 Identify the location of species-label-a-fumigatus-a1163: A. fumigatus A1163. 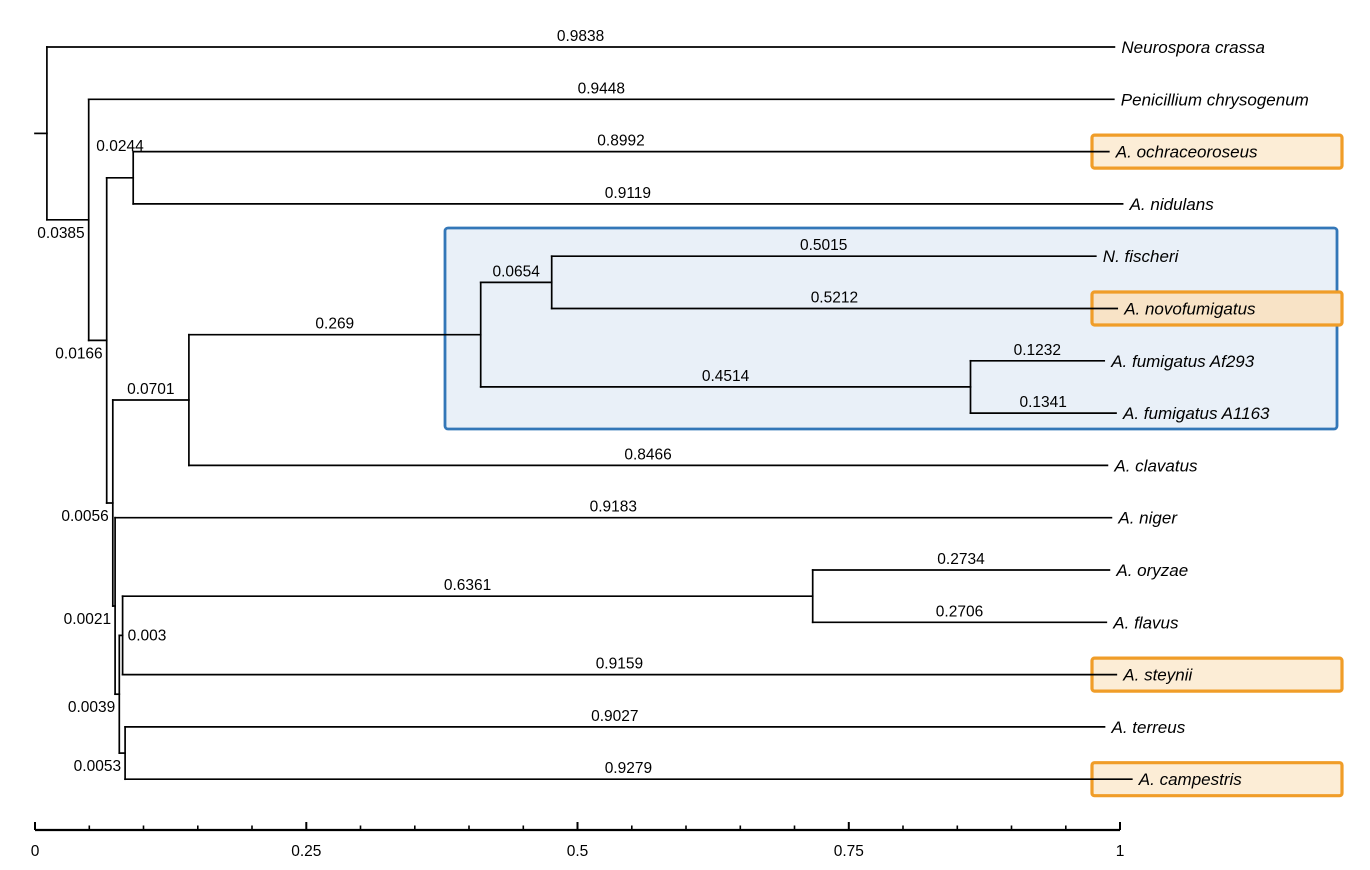
(1196, 413).